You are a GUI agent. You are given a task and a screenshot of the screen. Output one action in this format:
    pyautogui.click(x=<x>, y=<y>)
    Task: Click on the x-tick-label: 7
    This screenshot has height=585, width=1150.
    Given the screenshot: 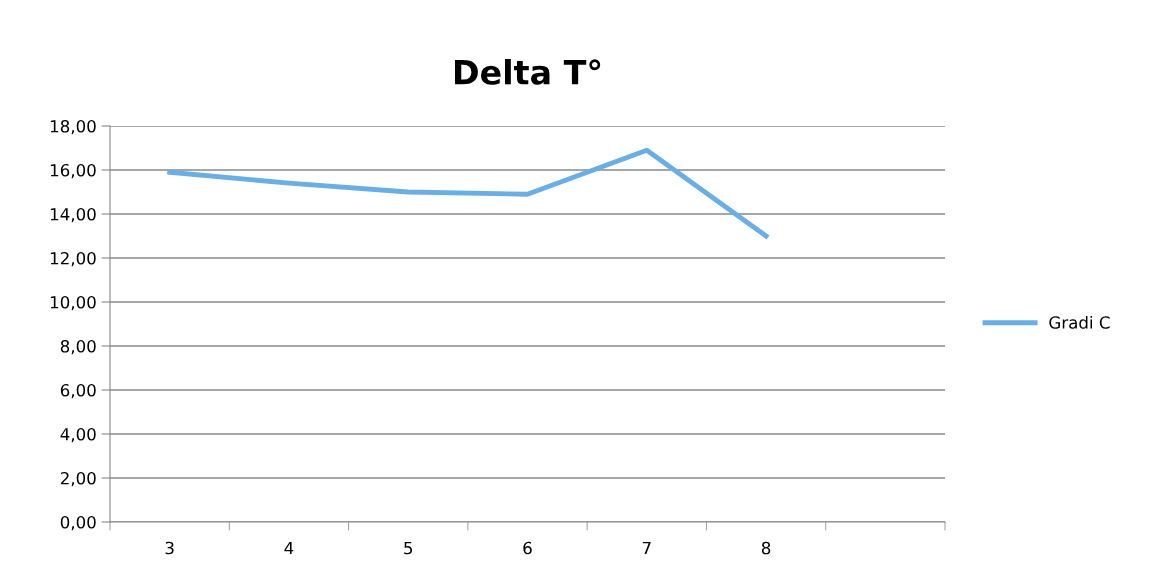 What is the action you would take?
    pyautogui.click(x=646, y=548)
    